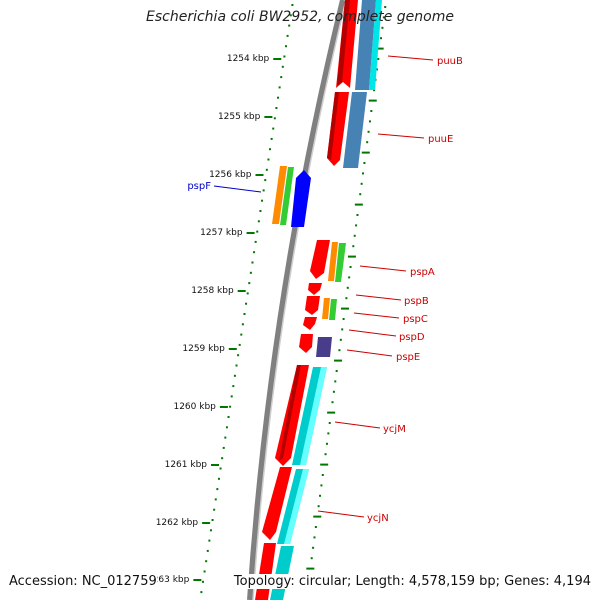 The image size is (600, 604). Describe the element at coordinates (333, 126) in the screenshot. I see `cds-puuE-shade` at that location.